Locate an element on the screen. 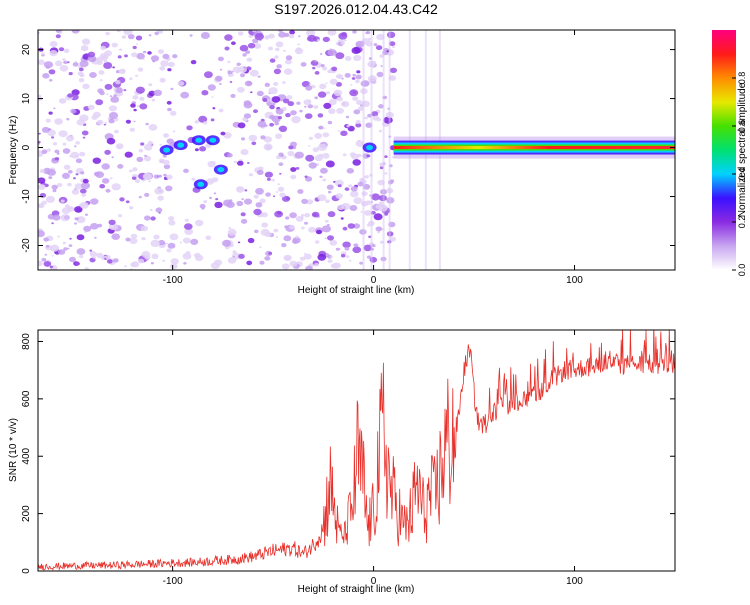  spectrogram-x-tick-label: 100 is located at coordinates (574, 280).